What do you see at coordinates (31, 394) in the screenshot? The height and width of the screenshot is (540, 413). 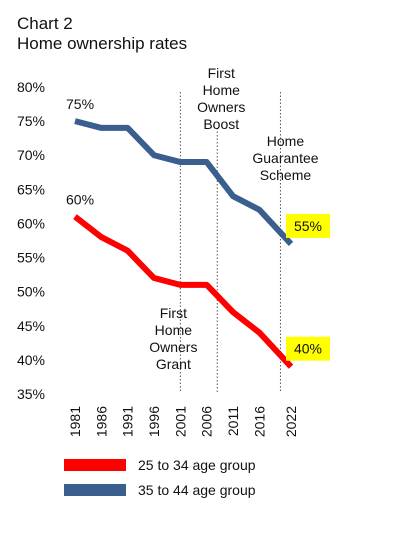 I see `y-tick-label: 35%` at bounding box center [31, 394].